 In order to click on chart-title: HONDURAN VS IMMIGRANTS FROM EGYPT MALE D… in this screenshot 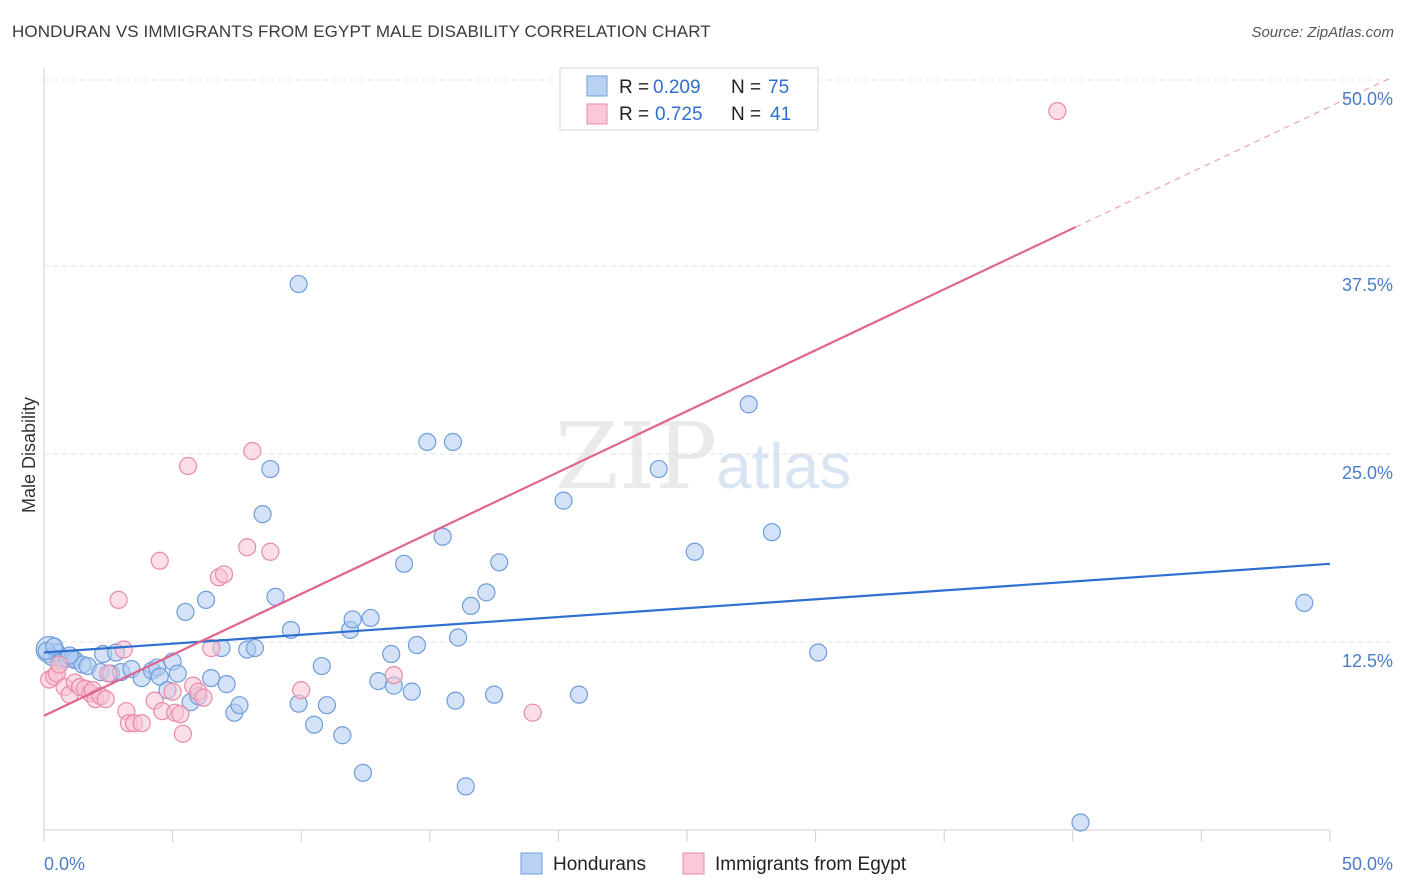, I will do `click(361, 31)`.